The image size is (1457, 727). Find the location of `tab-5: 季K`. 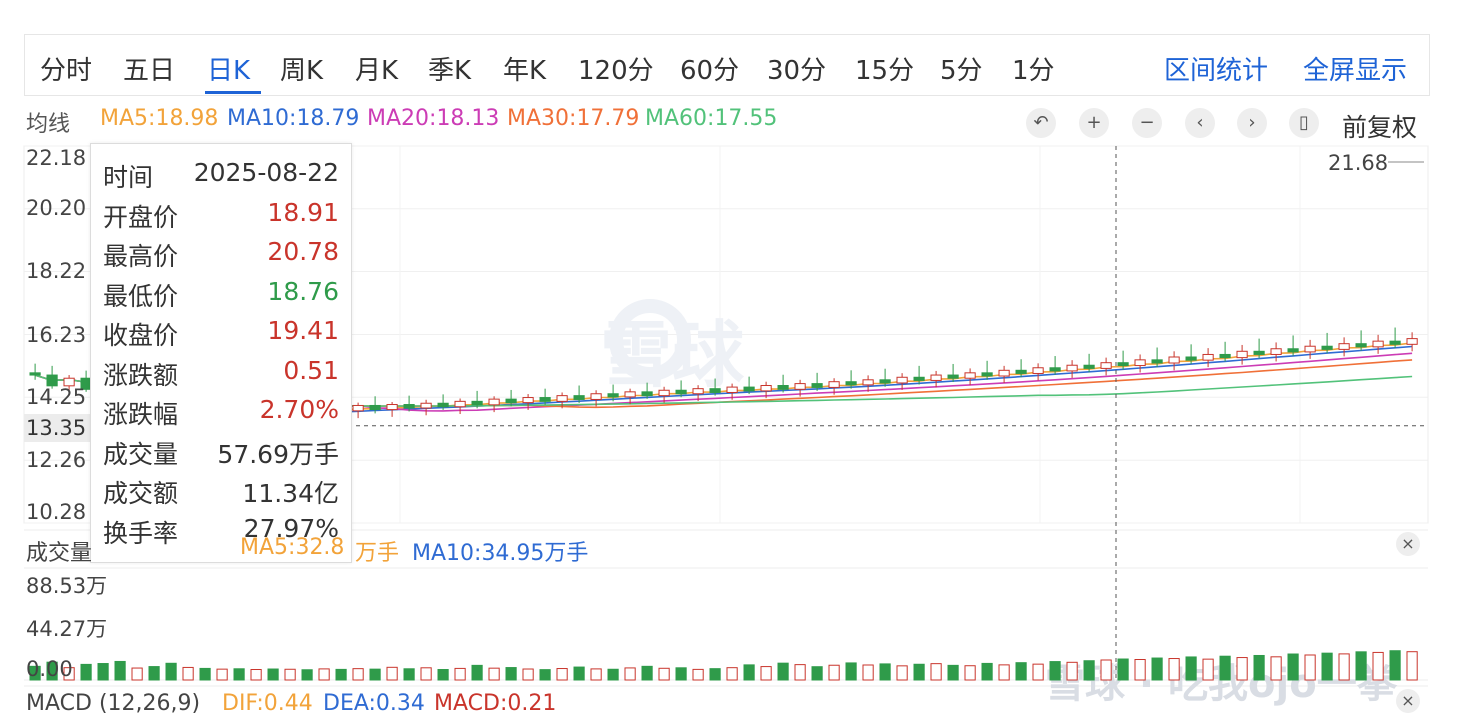

tab-5: 季K is located at coordinates (450, 71).